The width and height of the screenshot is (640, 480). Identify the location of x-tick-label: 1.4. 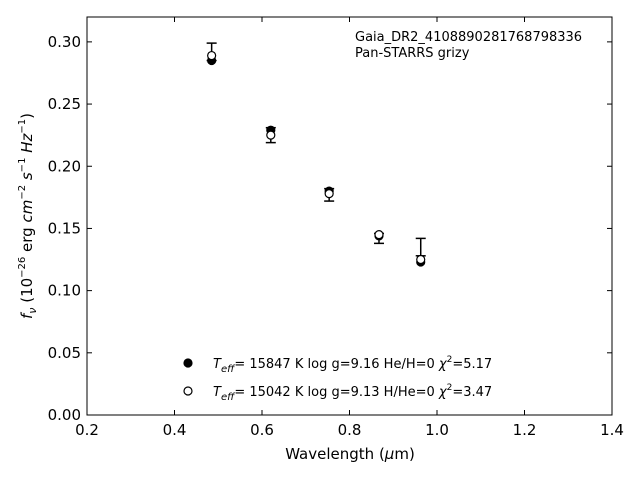
(612, 430).